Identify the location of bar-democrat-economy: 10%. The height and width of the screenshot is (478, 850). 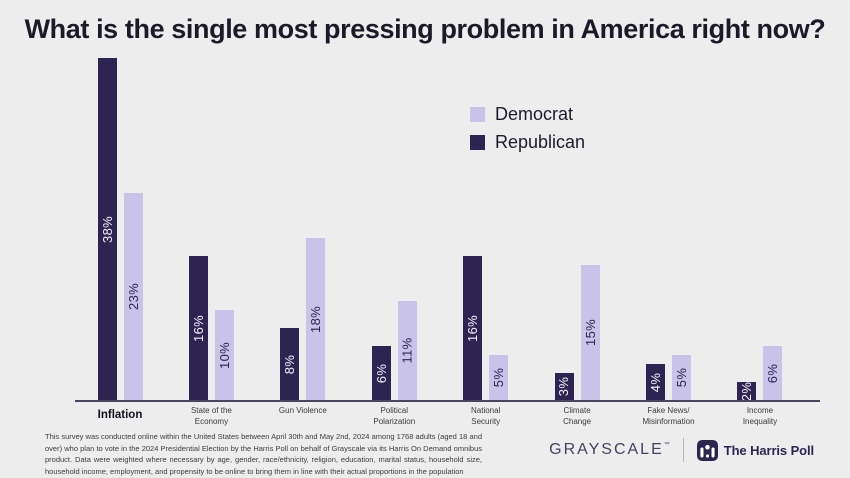
(224, 355).